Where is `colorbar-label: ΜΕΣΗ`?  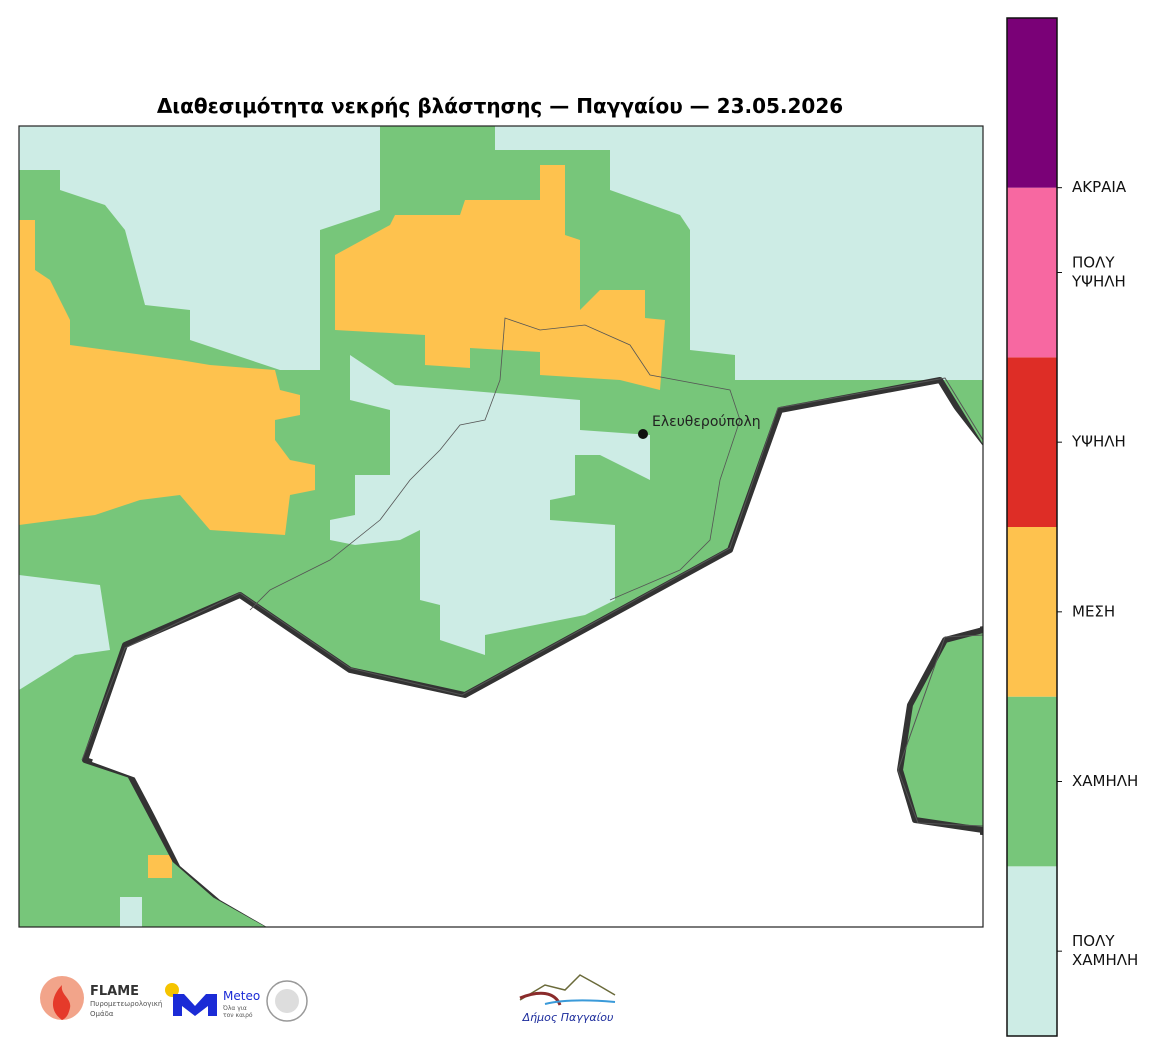 colorbar-label: ΜΕΣΗ is located at coordinates (1093, 611).